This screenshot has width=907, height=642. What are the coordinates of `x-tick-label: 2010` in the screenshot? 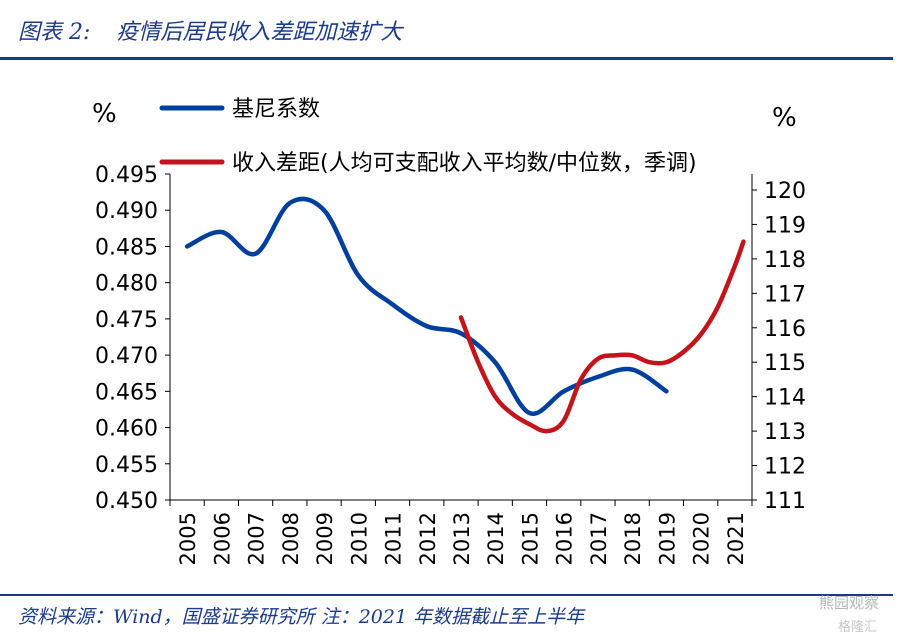 It's located at (359, 538).